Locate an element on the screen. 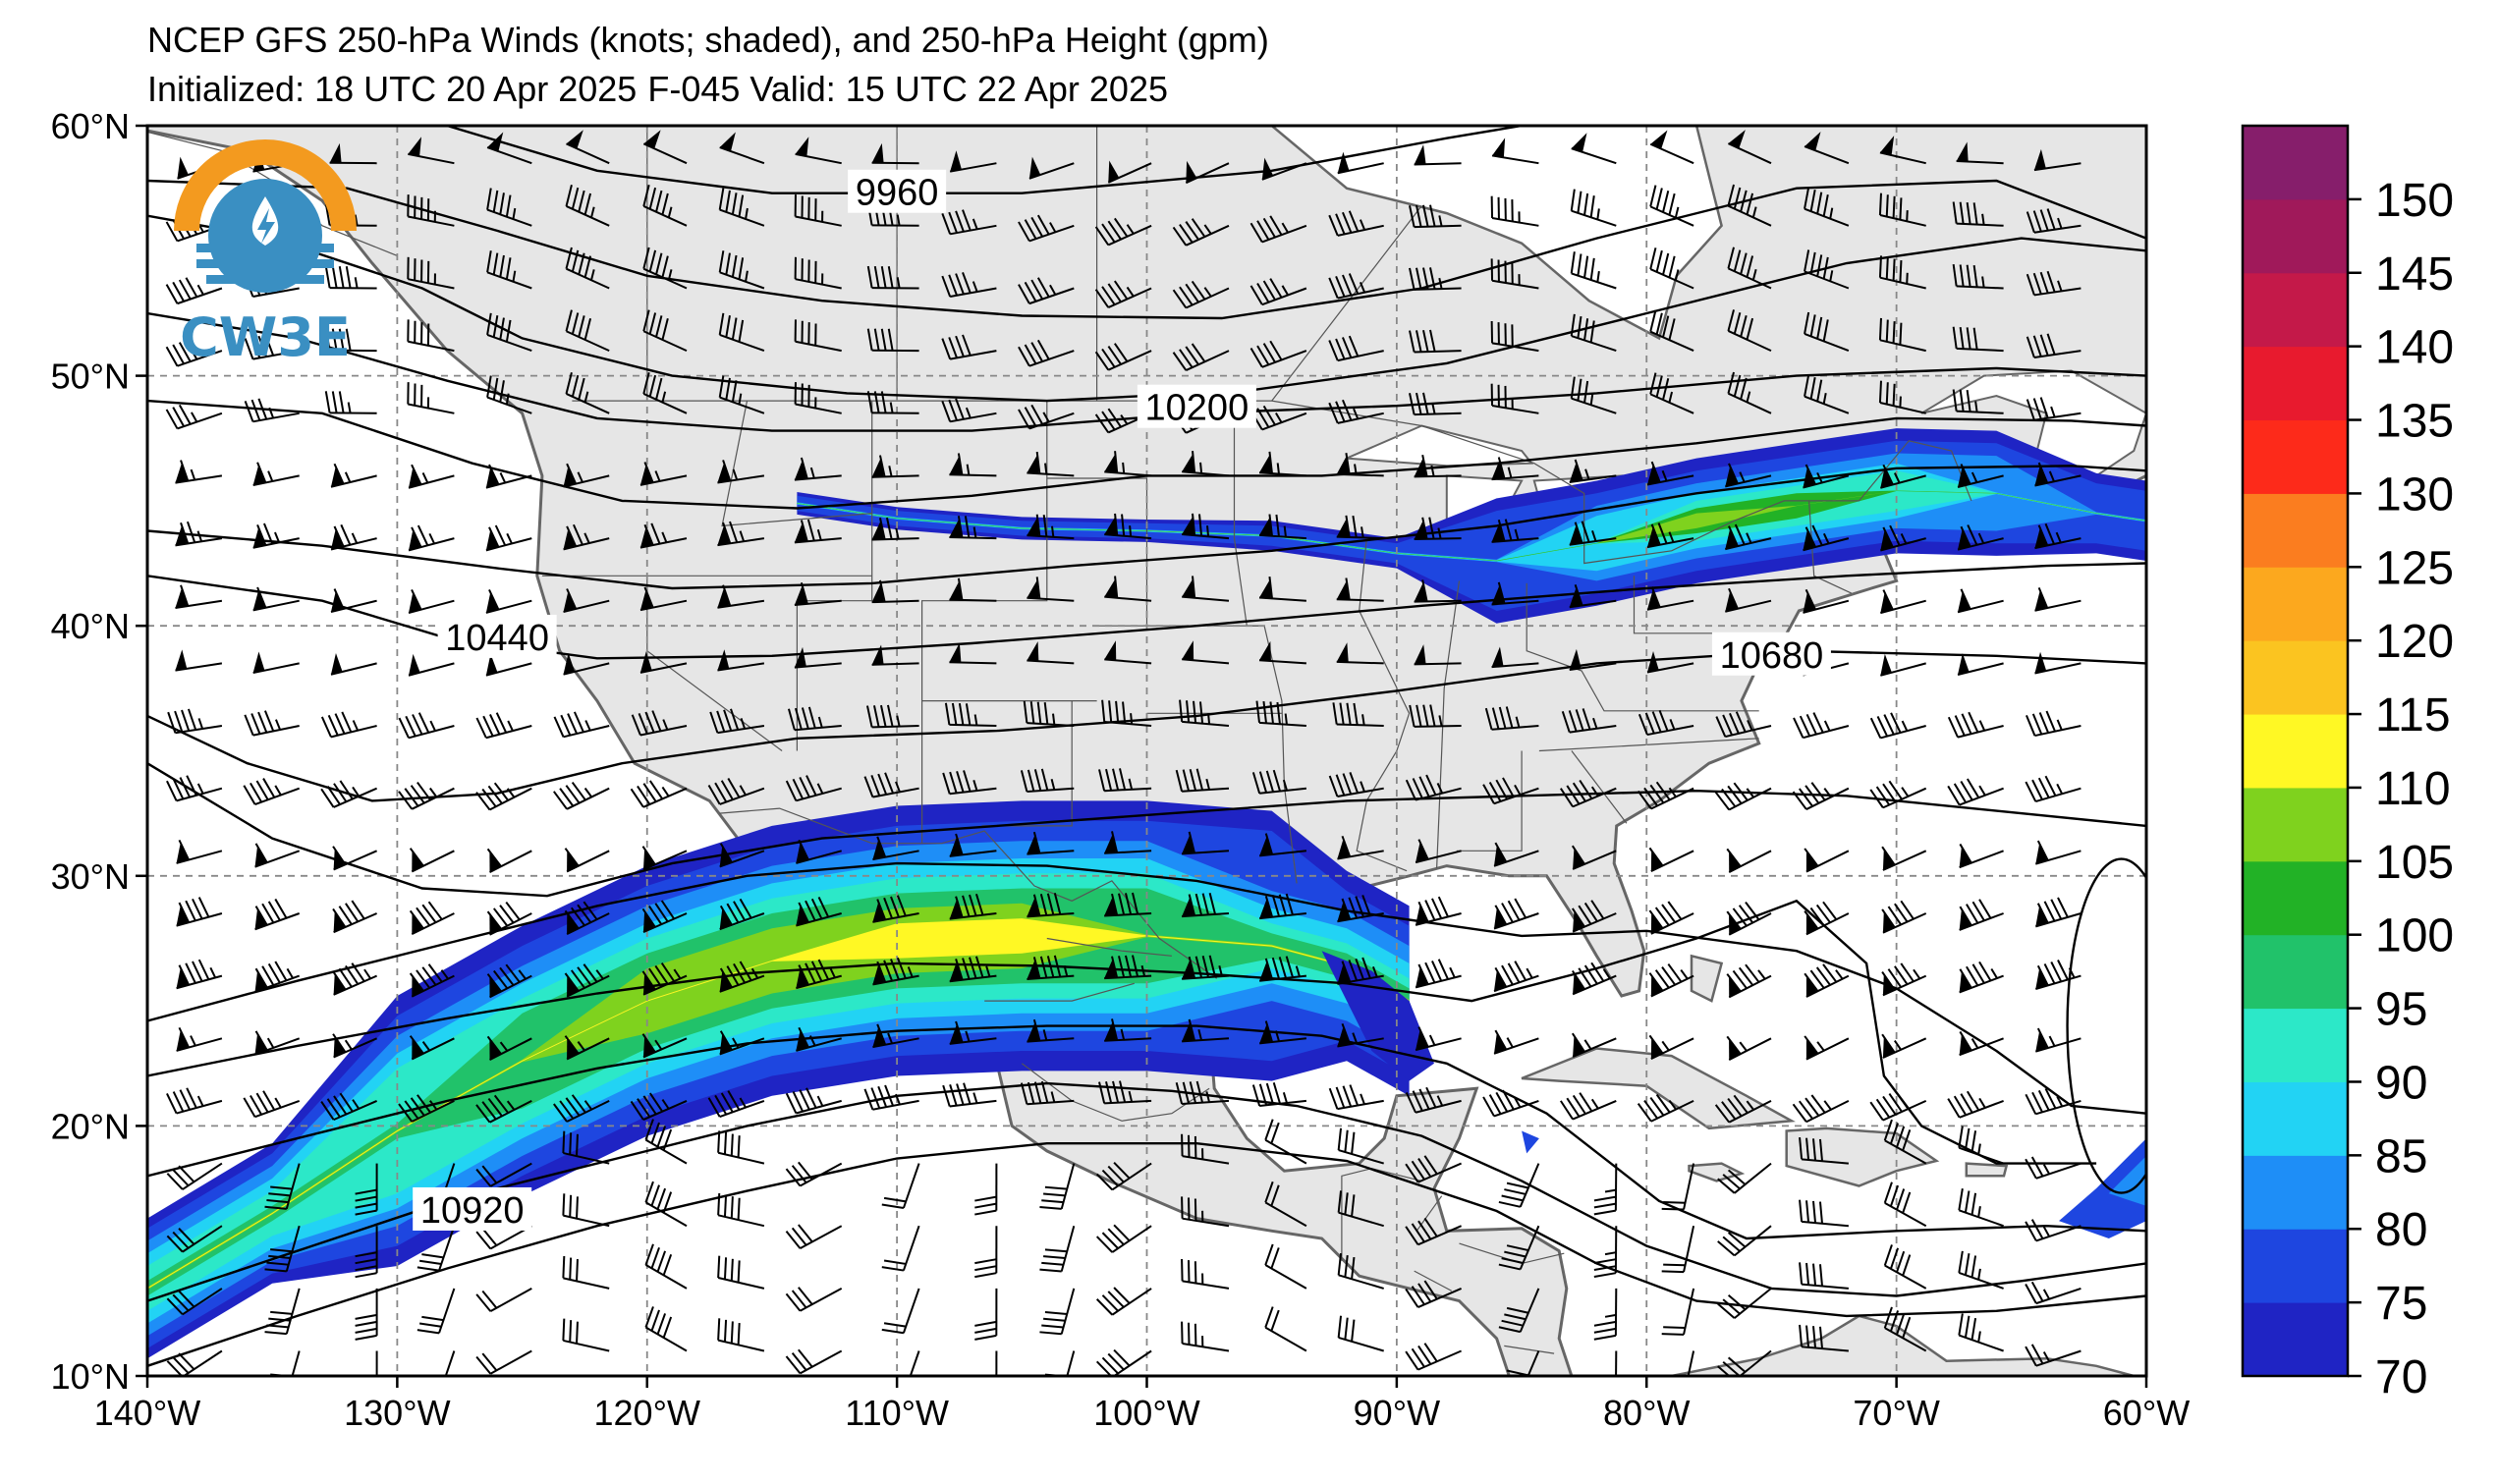 The width and height of the screenshot is (2498, 1484). island-jamaica is located at coordinates (1717, 1172).